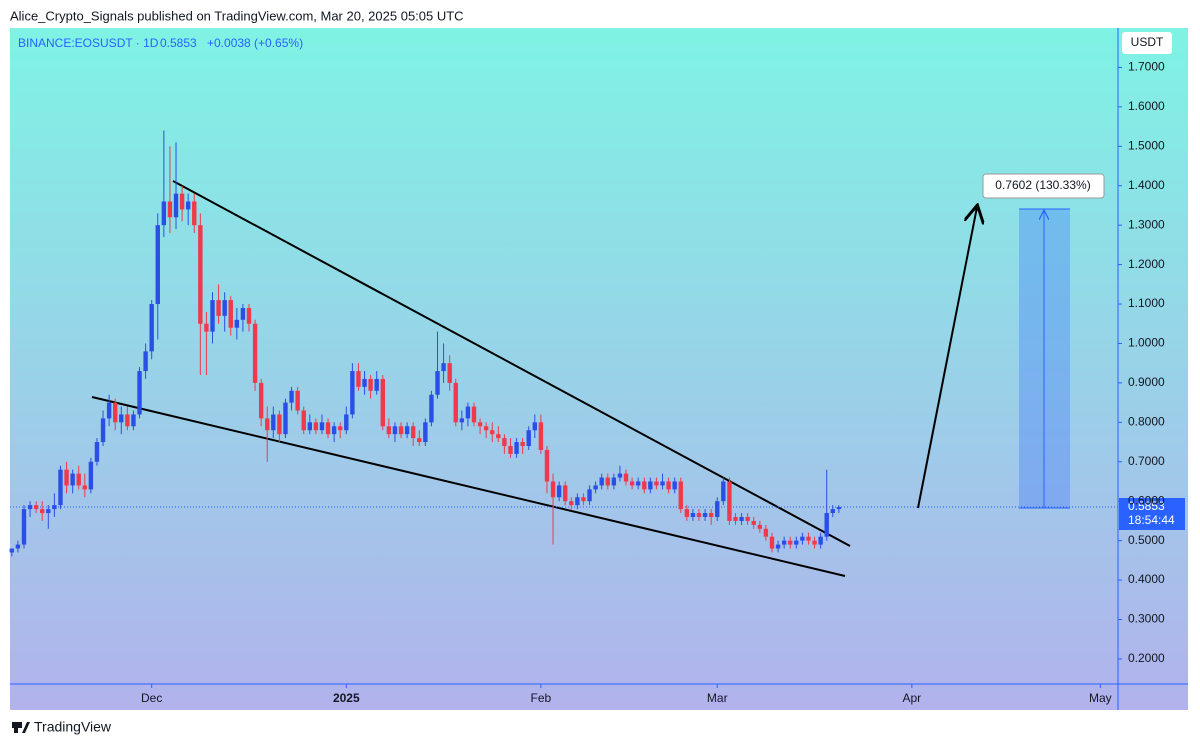 The width and height of the screenshot is (1200, 746). Describe the element at coordinates (255, 43) in the screenshot. I see `change: +0.0038 (+0.65%)` at that location.